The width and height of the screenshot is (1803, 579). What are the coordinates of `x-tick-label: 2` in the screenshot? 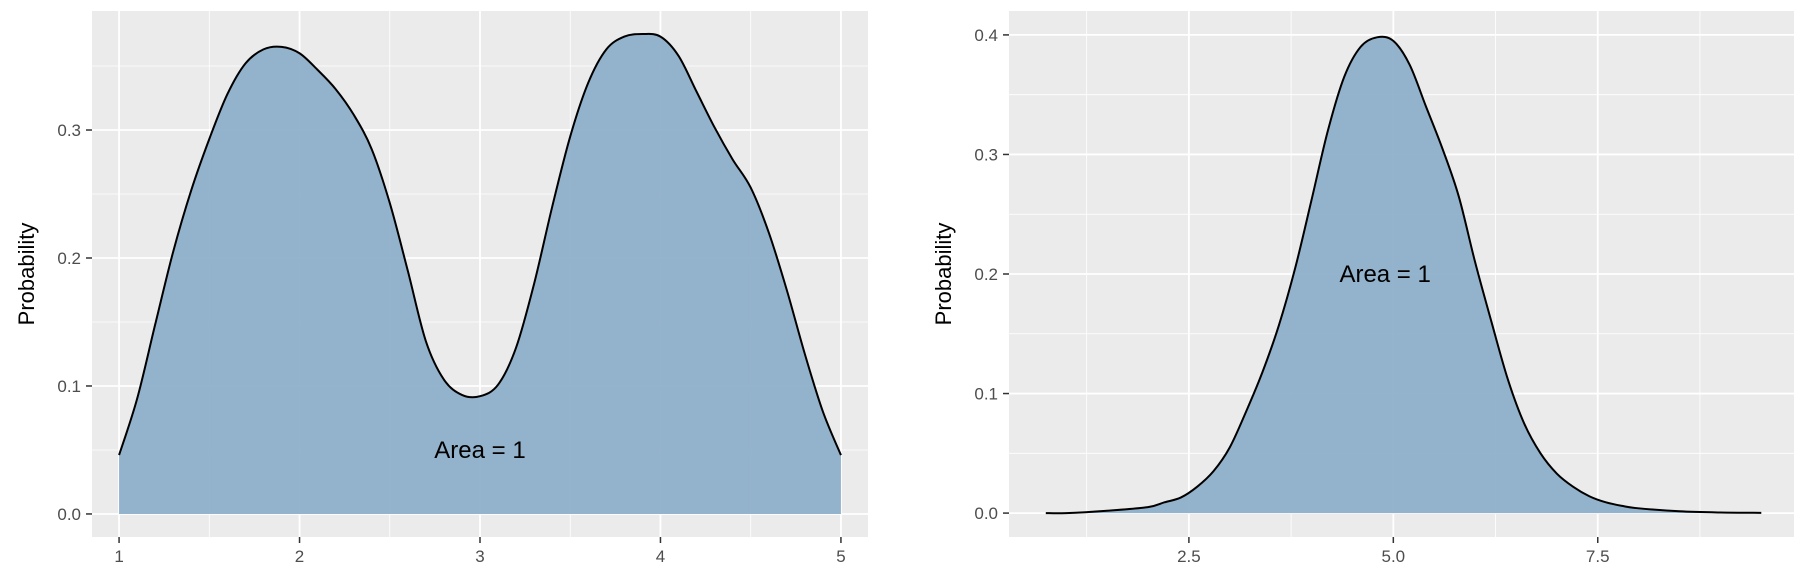 It's located at (299, 556).